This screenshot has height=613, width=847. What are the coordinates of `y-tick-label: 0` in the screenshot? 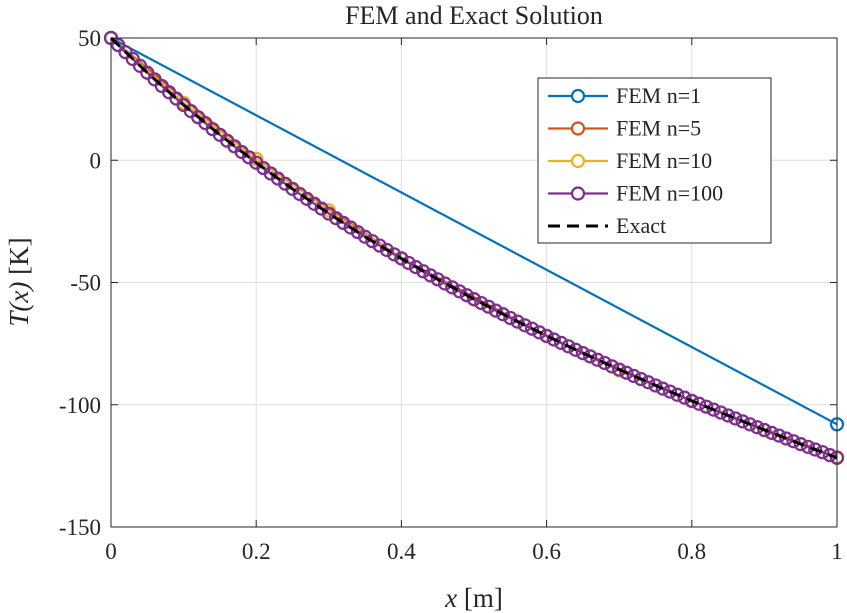 It's located at (96, 160).